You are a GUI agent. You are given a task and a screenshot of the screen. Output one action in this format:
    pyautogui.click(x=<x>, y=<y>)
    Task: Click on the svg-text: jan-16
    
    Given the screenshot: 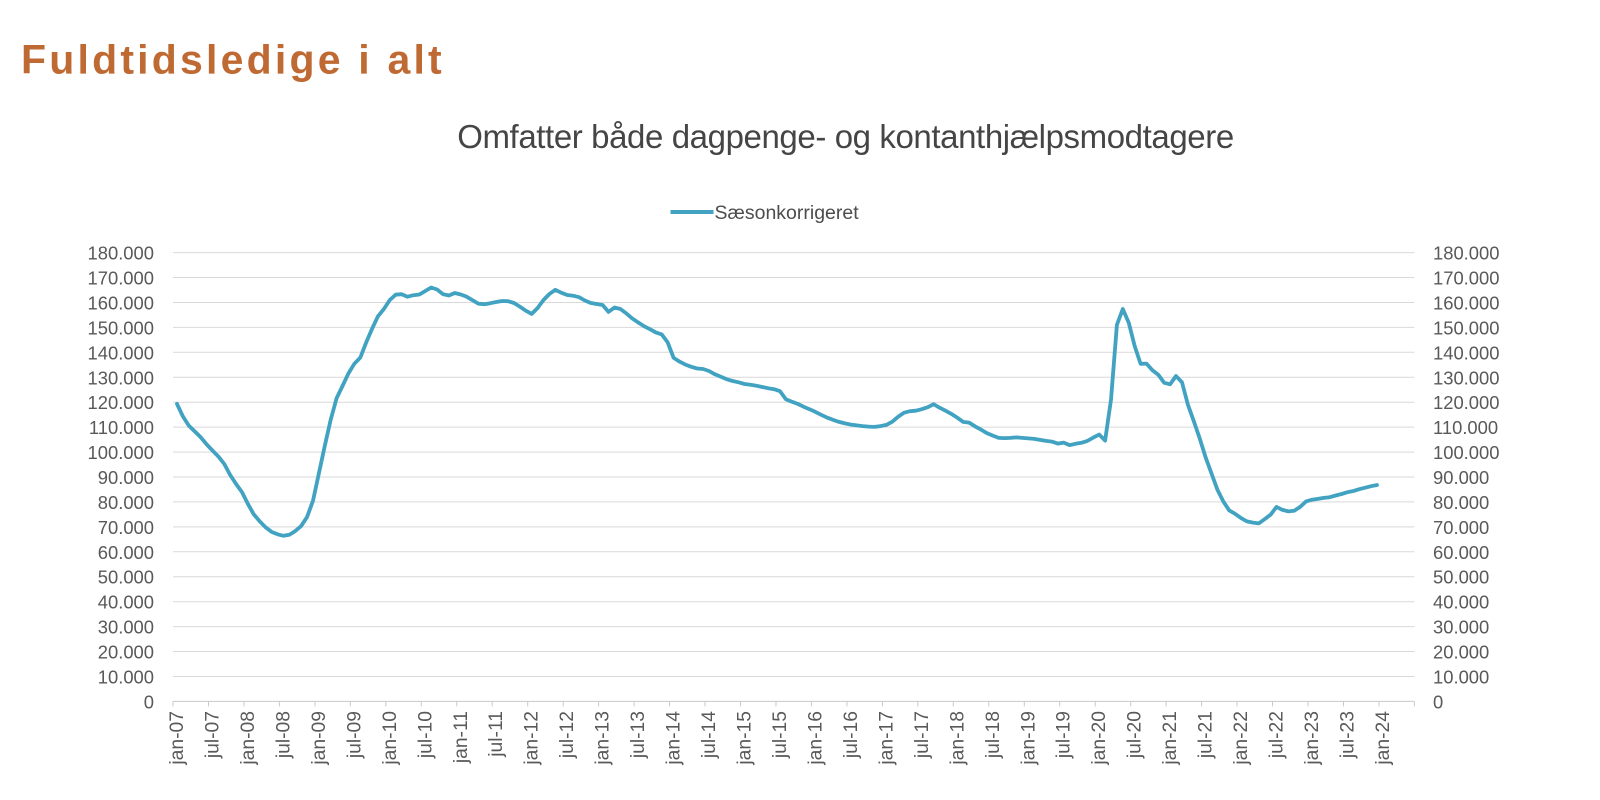 What is the action you would take?
    pyautogui.click(x=815, y=738)
    